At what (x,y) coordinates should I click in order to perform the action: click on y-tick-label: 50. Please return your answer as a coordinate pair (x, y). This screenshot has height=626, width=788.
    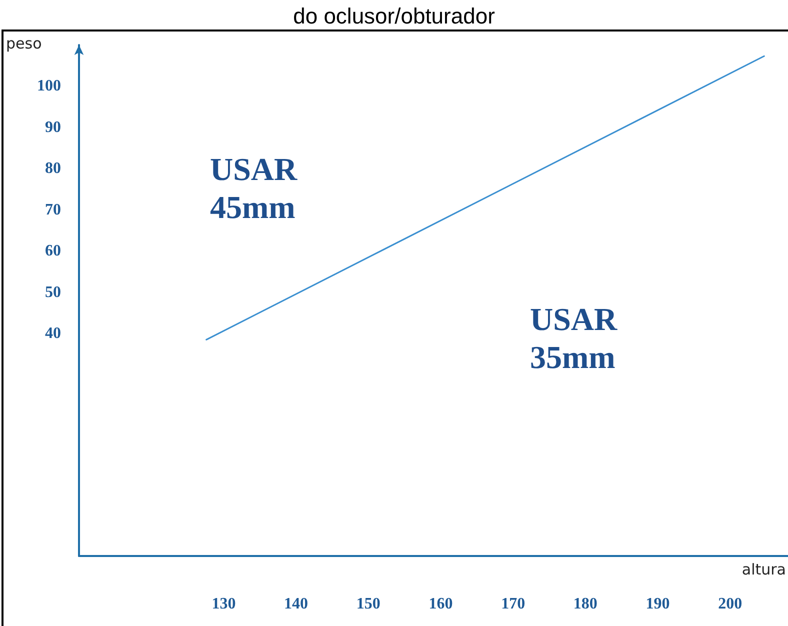
    Looking at the image, I should click on (53, 292).